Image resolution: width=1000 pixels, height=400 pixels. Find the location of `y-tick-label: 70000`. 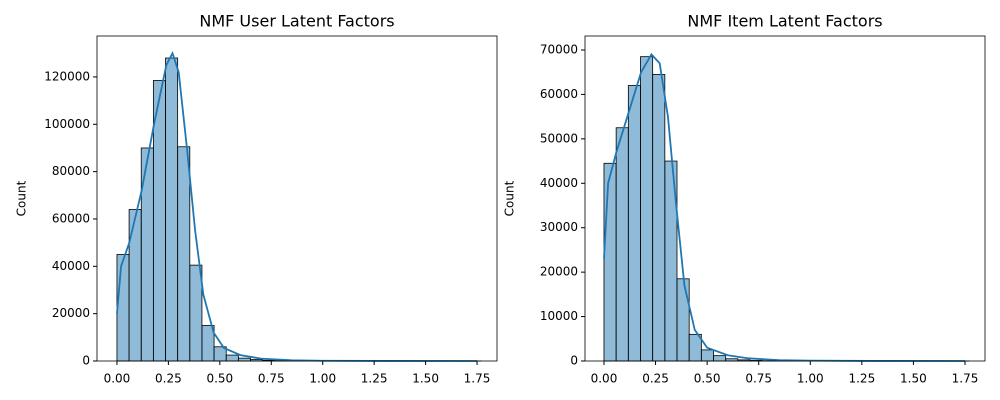

y-tick-label: 70000 is located at coordinates (559, 49).